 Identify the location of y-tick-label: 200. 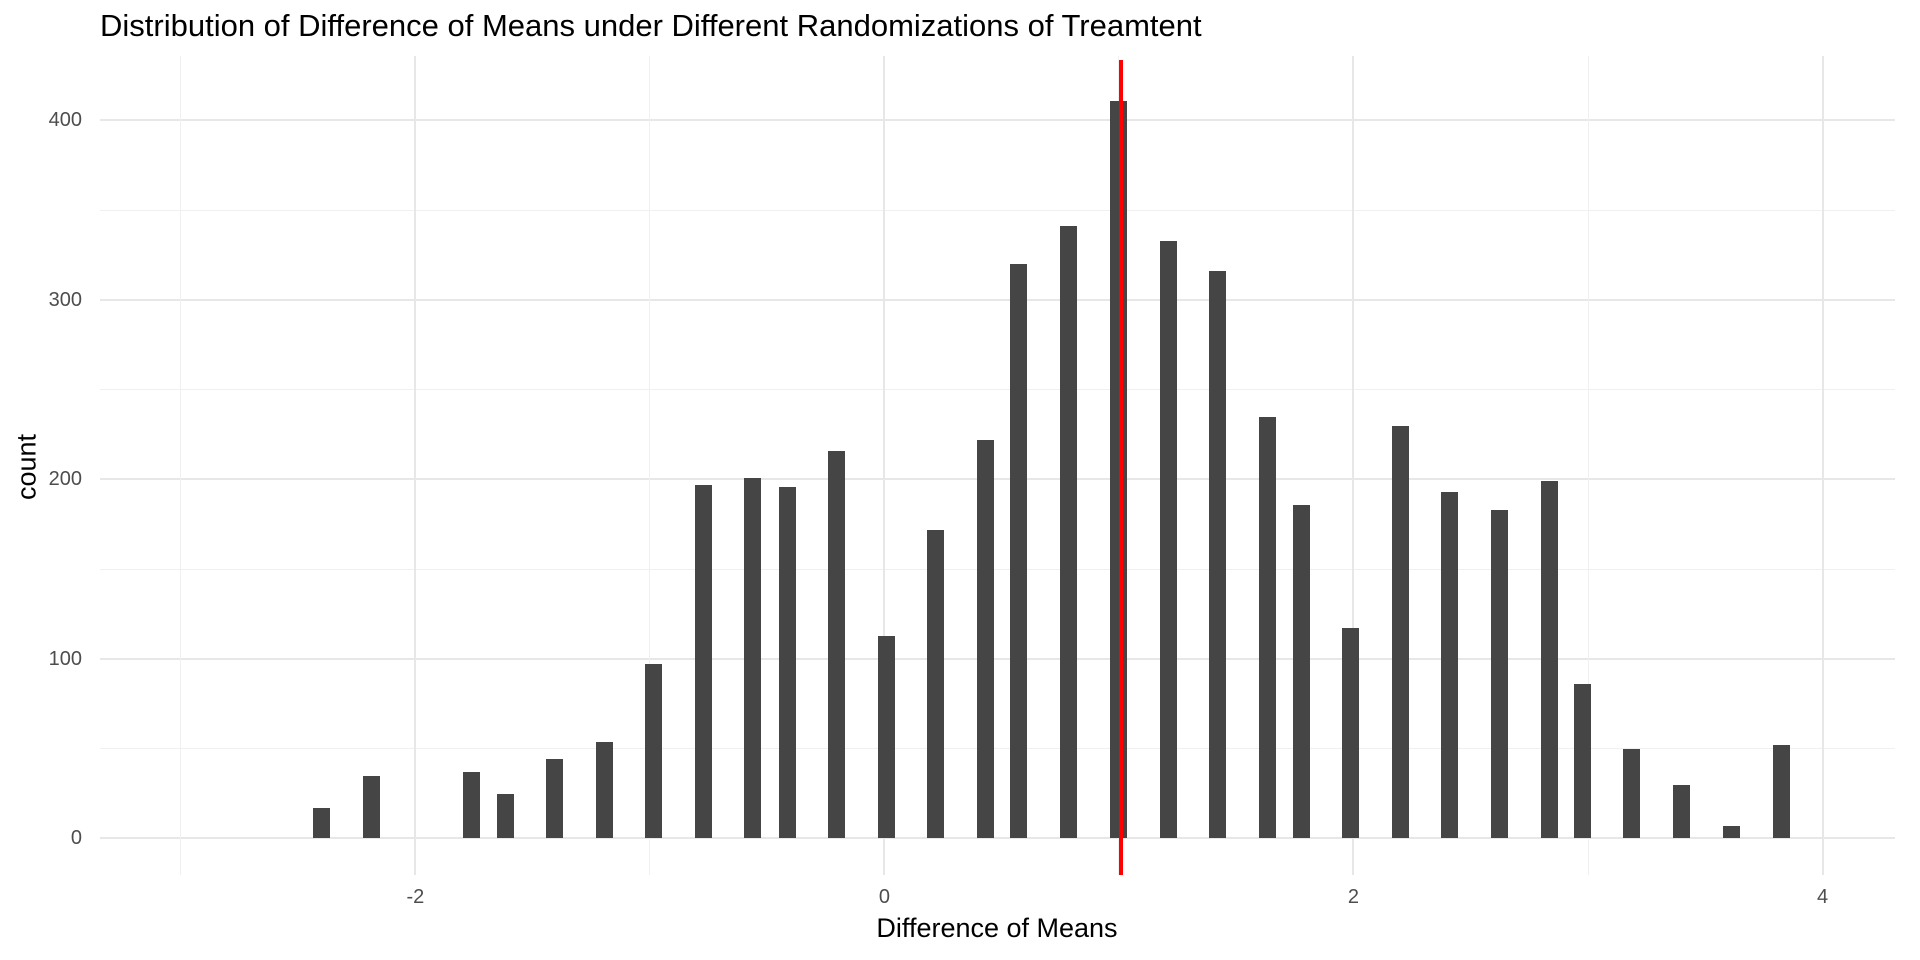
(65, 479).